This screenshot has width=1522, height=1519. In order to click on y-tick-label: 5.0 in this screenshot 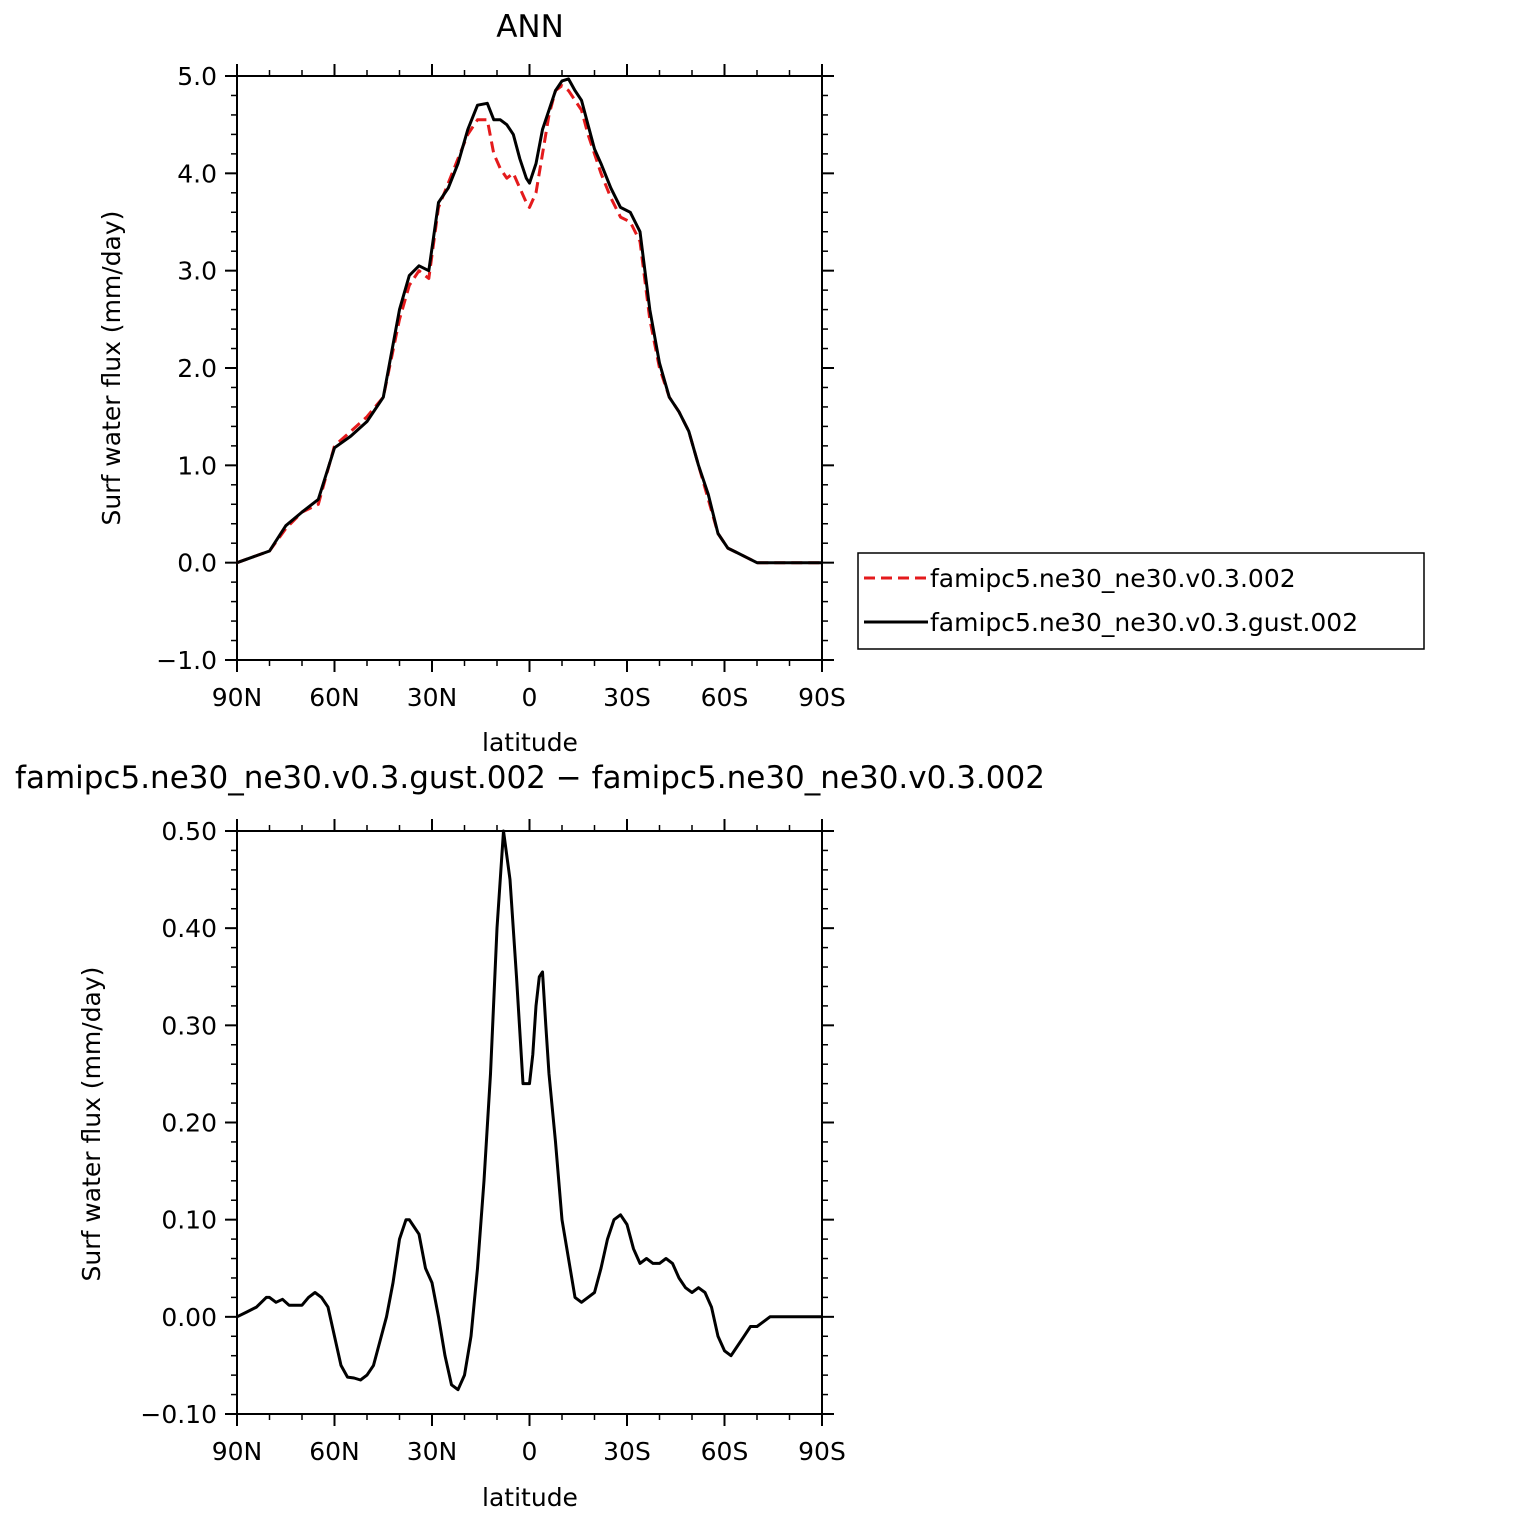, I will do `click(197, 76)`.